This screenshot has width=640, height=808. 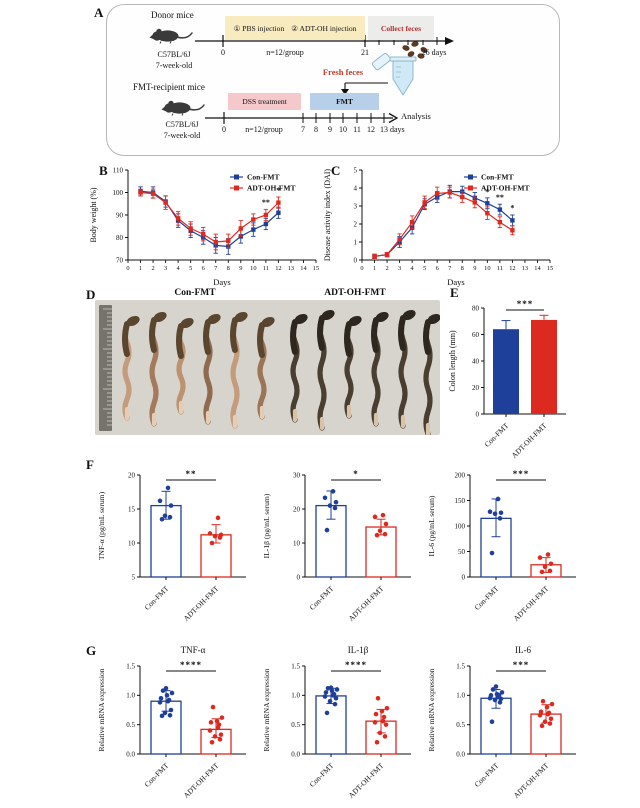 What do you see at coordinates (365, 372) in the screenshot?
I see `adtoh-fmt-colons` at bounding box center [365, 372].